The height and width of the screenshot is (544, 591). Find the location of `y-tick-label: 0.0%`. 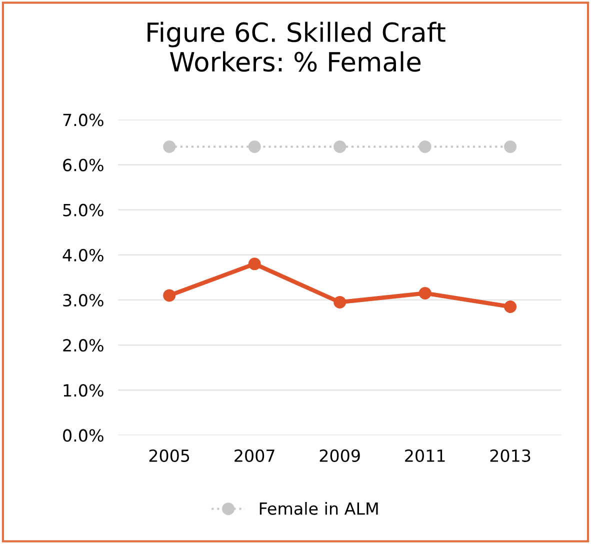

y-tick-label: 0.0% is located at coordinates (83, 435).